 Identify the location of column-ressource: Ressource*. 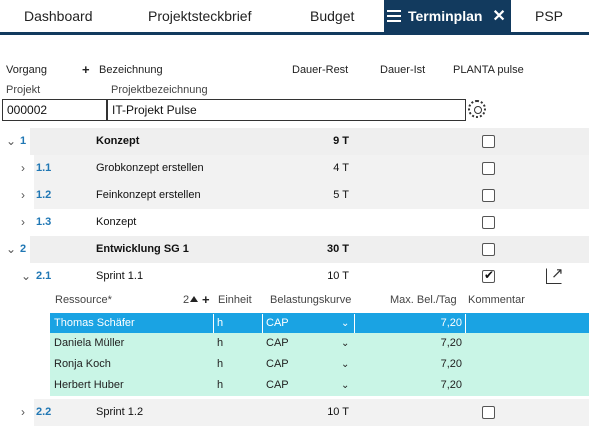
(83, 300).